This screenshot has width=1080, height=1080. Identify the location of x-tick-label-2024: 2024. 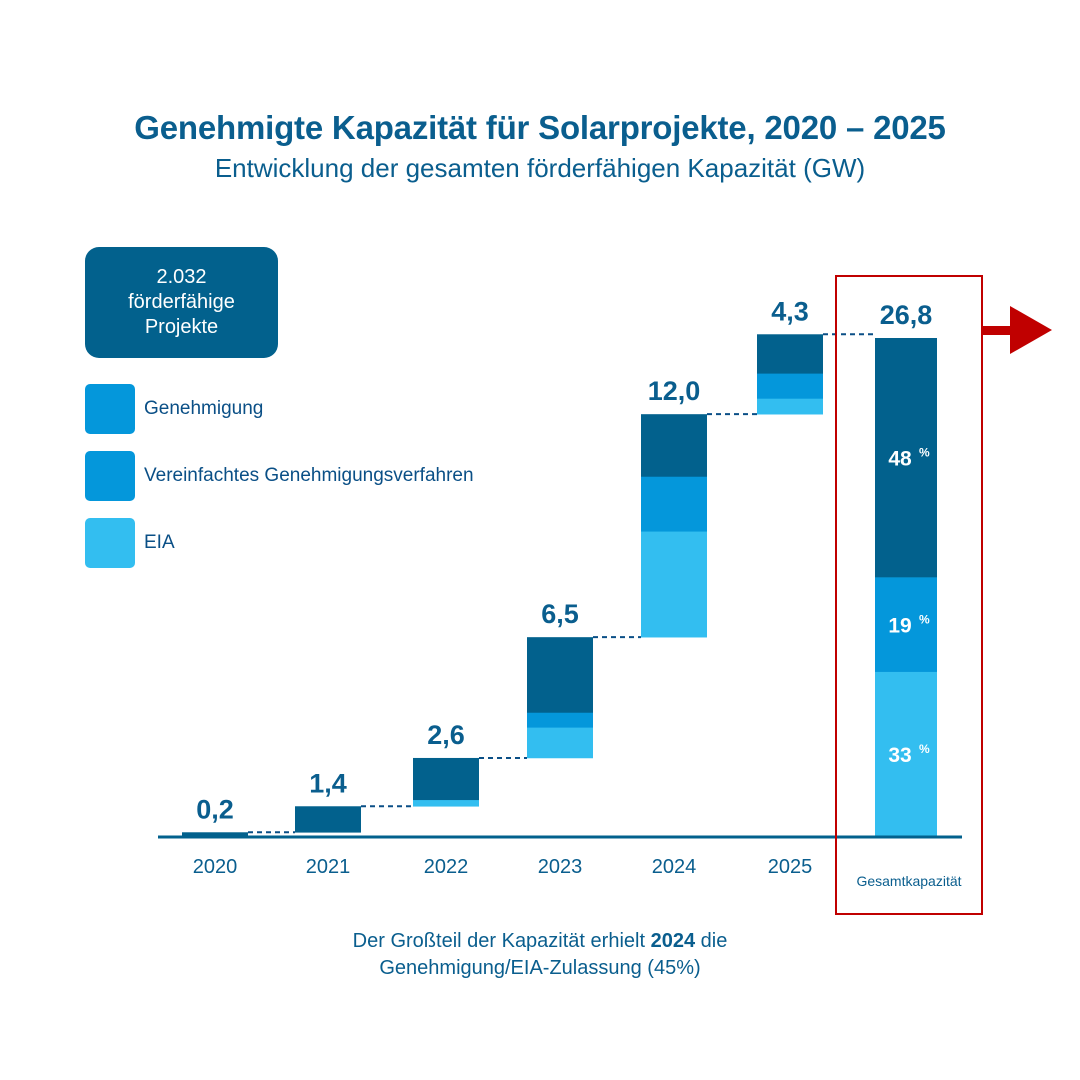
(674, 867).